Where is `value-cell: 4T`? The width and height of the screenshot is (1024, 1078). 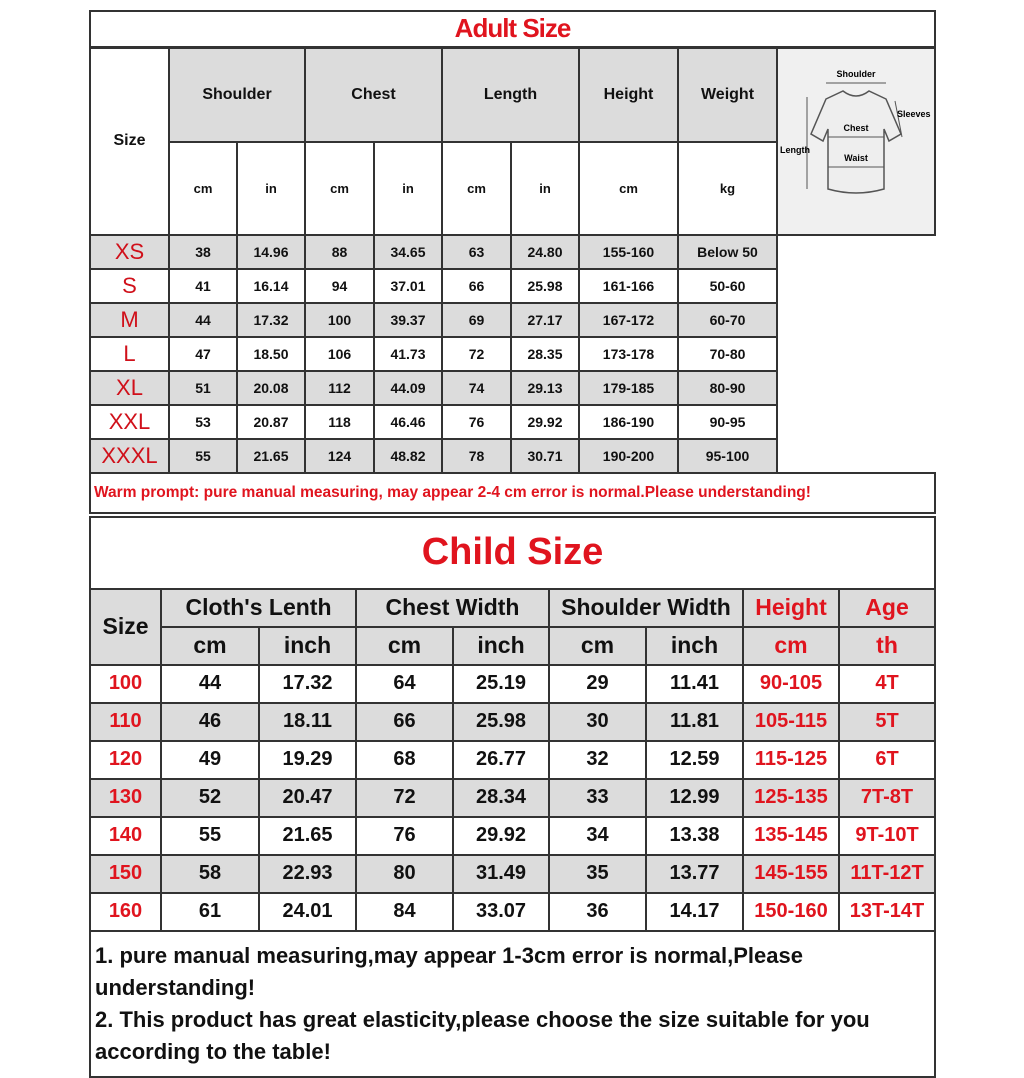
value-cell: 4T is located at coordinates (887, 683).